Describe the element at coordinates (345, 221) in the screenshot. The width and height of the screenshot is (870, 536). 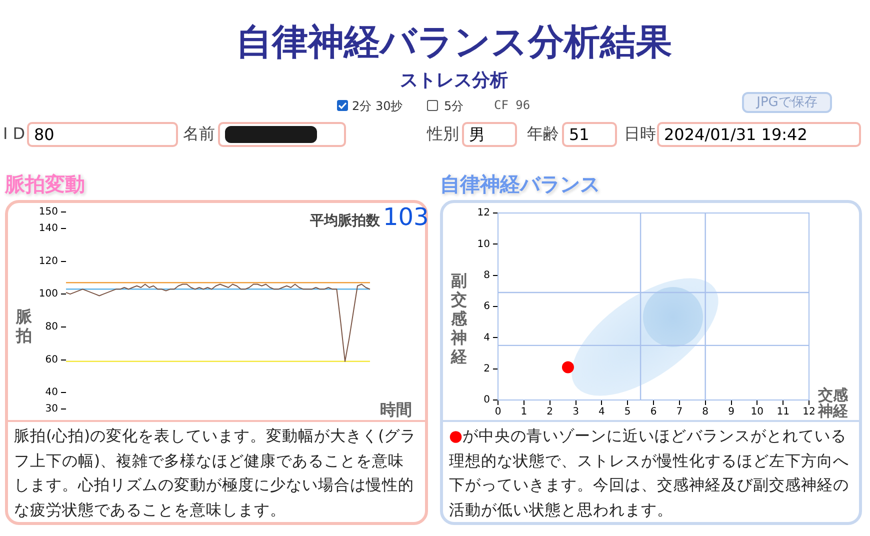
I see `annotation: 平均脈拍数` at that location.